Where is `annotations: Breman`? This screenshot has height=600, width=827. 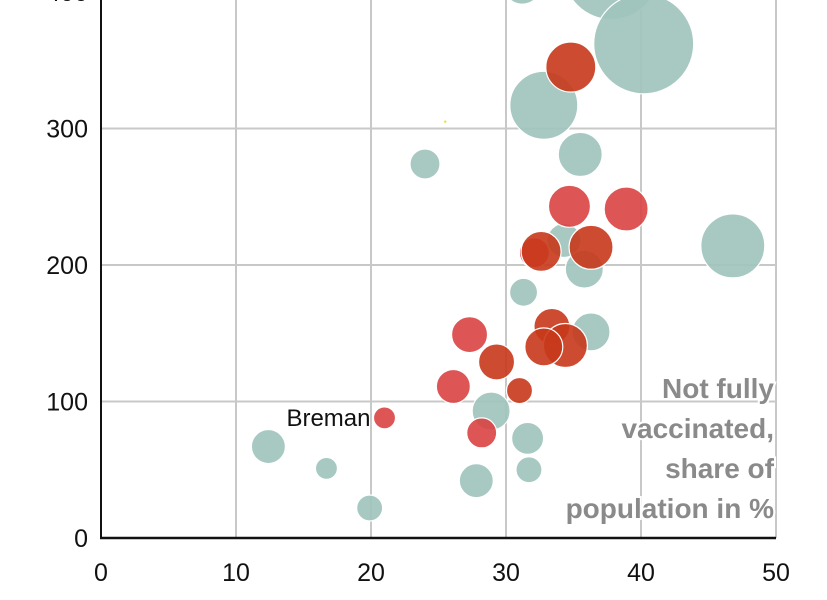 annotations: Breman is located at coordinates (328, 418).